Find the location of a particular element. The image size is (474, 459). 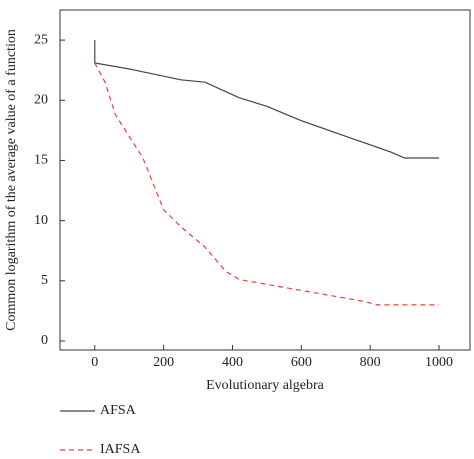

y-tick-label: 10 is located at coordinates (41, 220).